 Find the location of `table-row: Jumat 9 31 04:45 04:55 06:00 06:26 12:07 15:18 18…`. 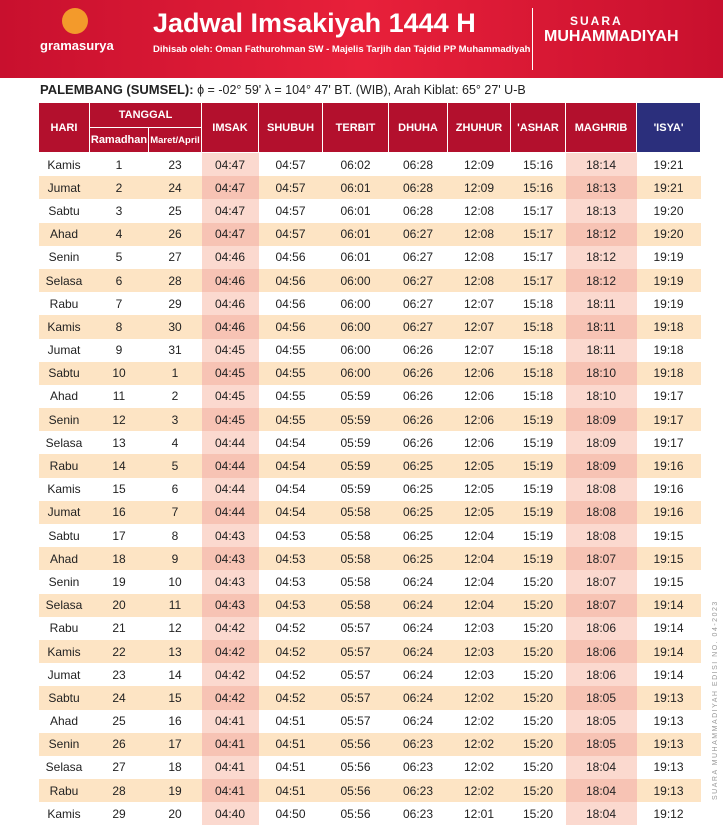

table-row: Jumat 9 31 04:45 04:55 06:00 06:26 12:07 15:18 18… is located at coordinates (370, 350).